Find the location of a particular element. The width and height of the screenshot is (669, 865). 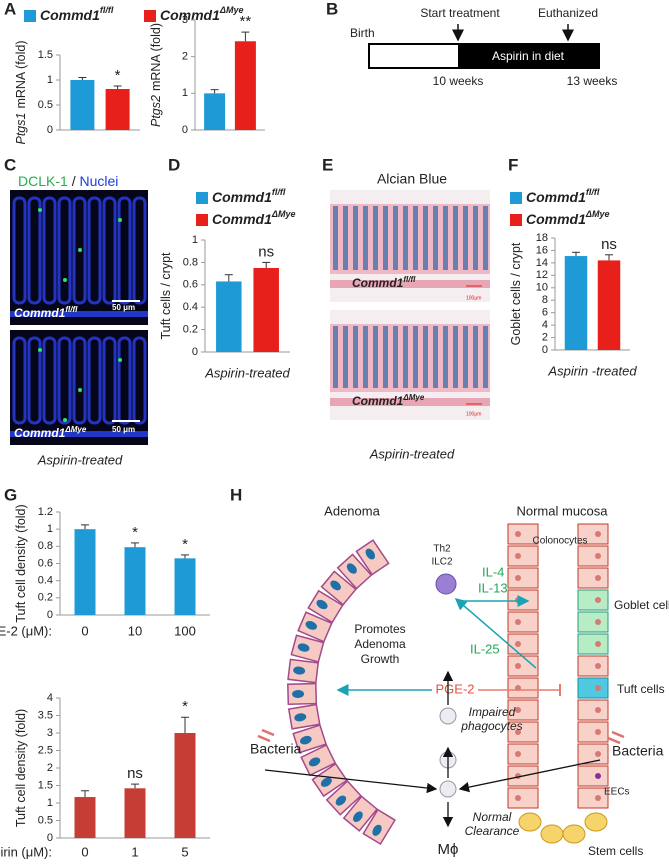

legend-superscript: fl/fl is located at coordinates (107, 10).